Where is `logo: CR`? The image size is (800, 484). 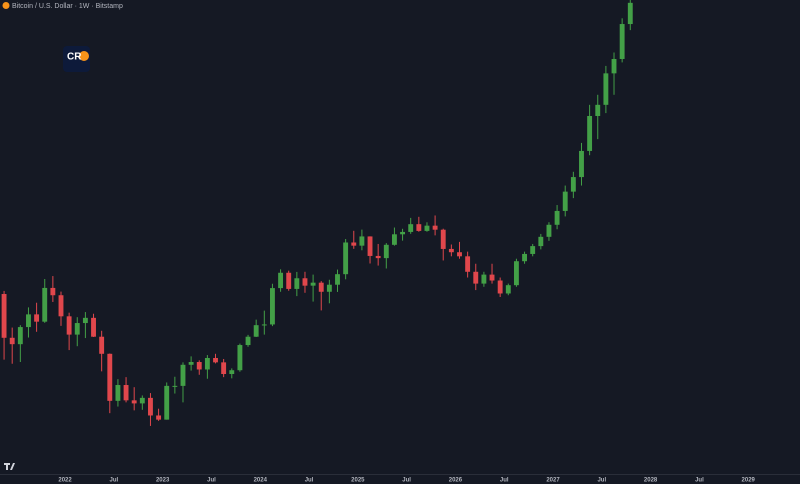 logo: CR is located at coordinates (76, 59).